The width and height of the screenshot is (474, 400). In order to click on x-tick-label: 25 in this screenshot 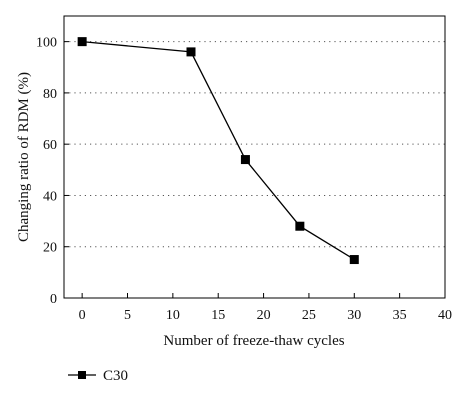, I will do `click(309, 315)`.